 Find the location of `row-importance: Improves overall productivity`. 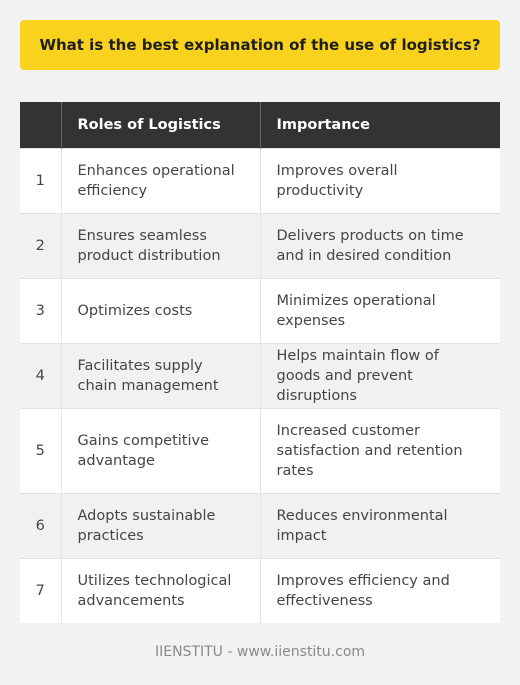

row-importance: Improves overall productivity is located at coordinates (380, 181).